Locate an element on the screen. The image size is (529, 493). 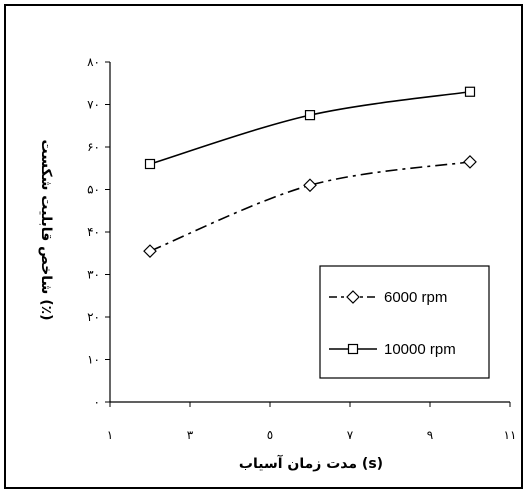
y-tick-label: ٢٠ is located at coordinates (93, 317).